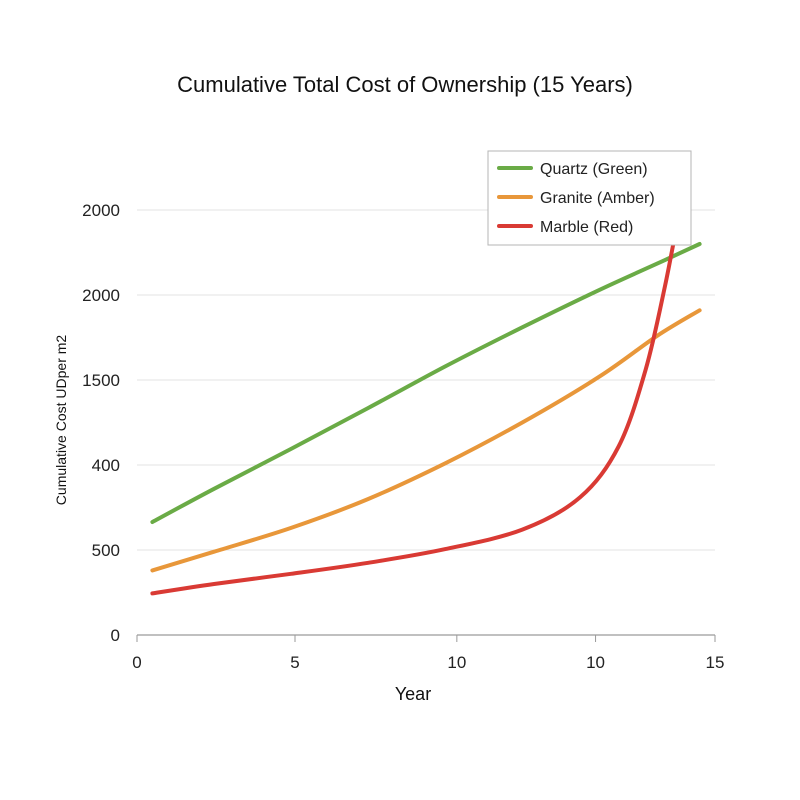 Image resolution: width=800 pixels, height=800 pixels. I want to click on x-tick-label: 15, so click(715, 662).